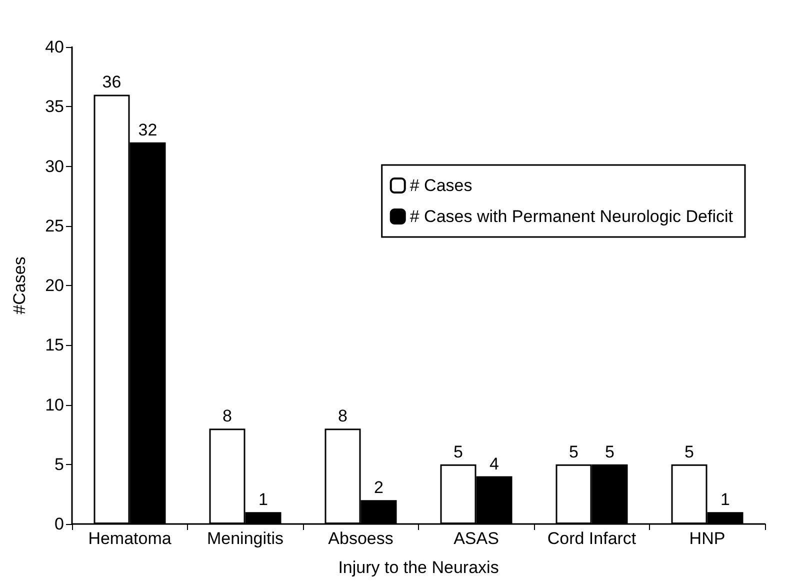 The height and width of the screenshot is (581, 791). Describe the element at coordinates (54, 166) in the screenshot. I see `y-tick-label: 30` at that location.